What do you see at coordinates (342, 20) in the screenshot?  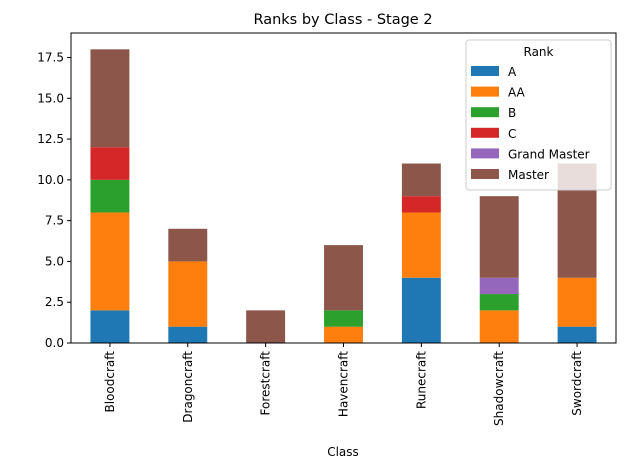 I see `chart-title: Ranks by Class - Stage 2` at bounding box center [342, 20].